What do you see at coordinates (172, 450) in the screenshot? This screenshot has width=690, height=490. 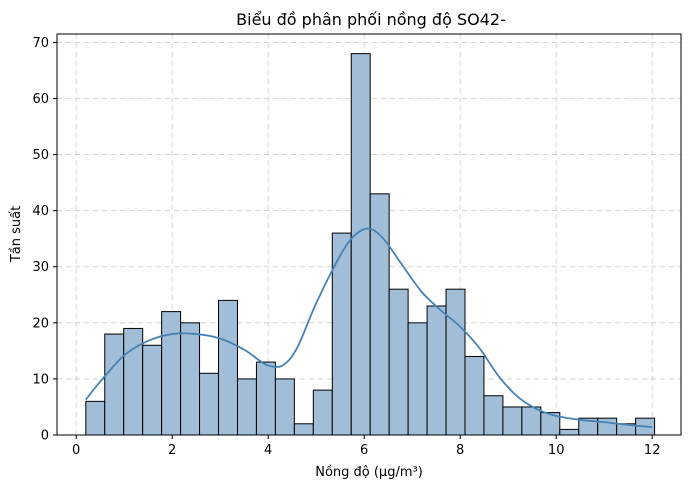 I see `x-tick-label: 2` at bounding box center [172, 450].